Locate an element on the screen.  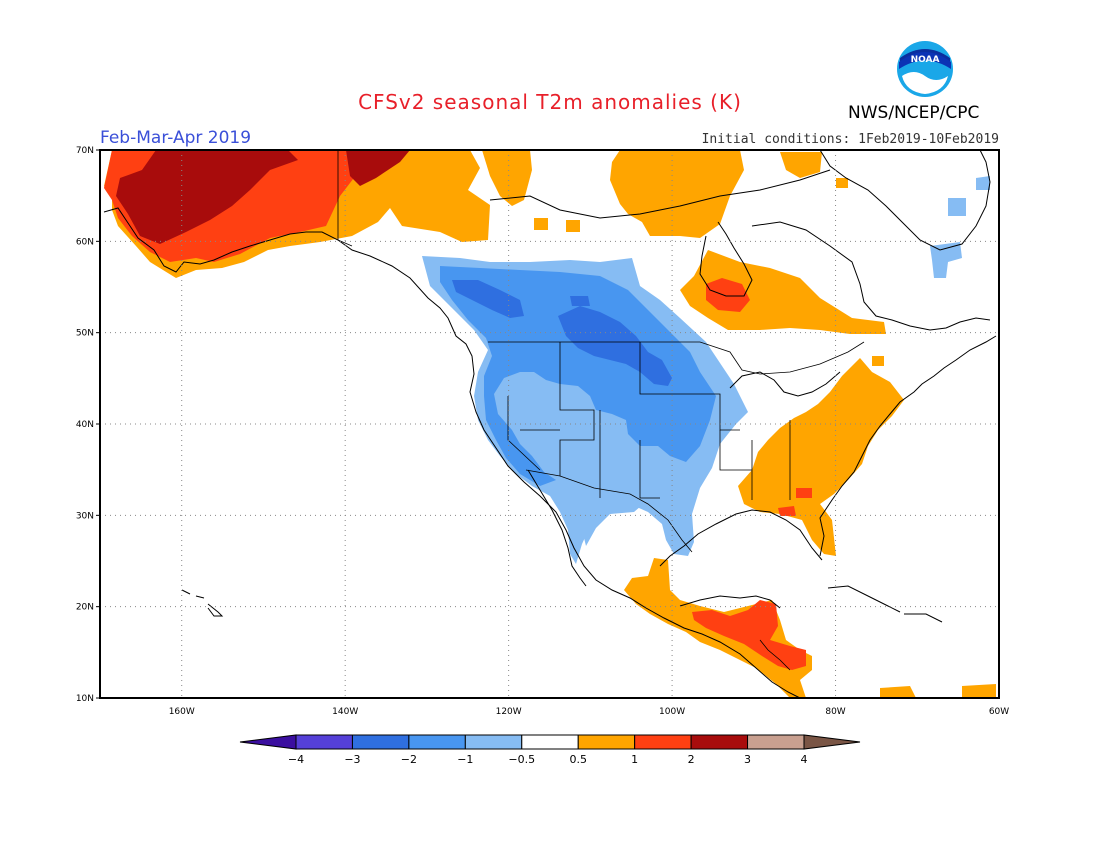
warm-anomaly-eastus-orange is located at coordinates (821, 457).